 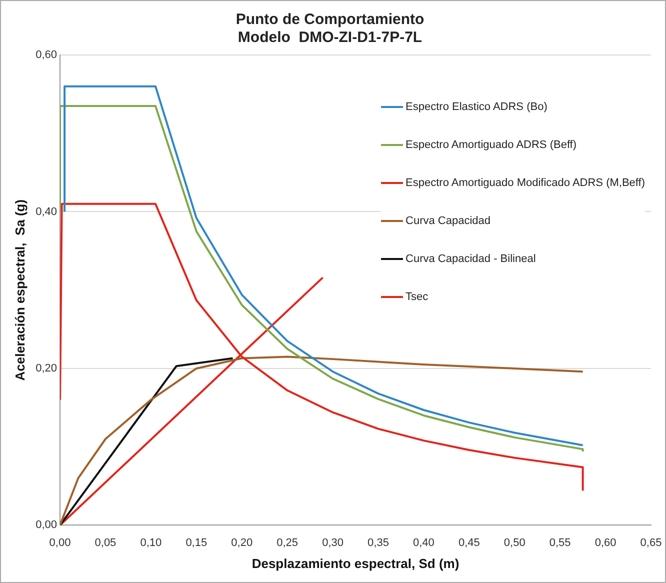 What do you see at coordinates (47, 55) in the screenshot?
I see `y-tick-label: 0,60` at bounding box center [47, 55].